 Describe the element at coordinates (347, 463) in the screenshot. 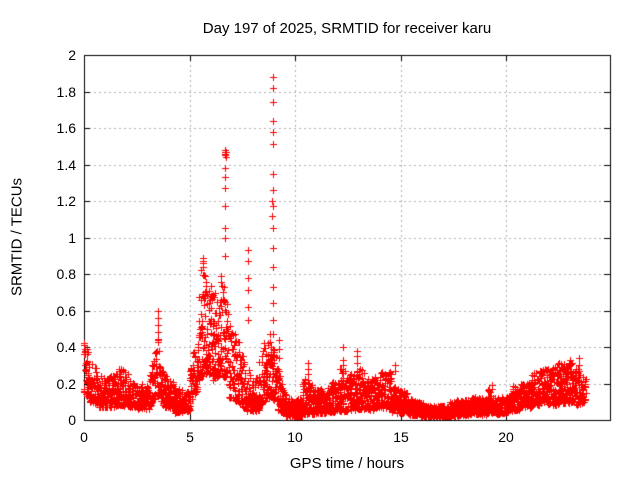

I see `x-axis-label: GPS time / hours` at that location.